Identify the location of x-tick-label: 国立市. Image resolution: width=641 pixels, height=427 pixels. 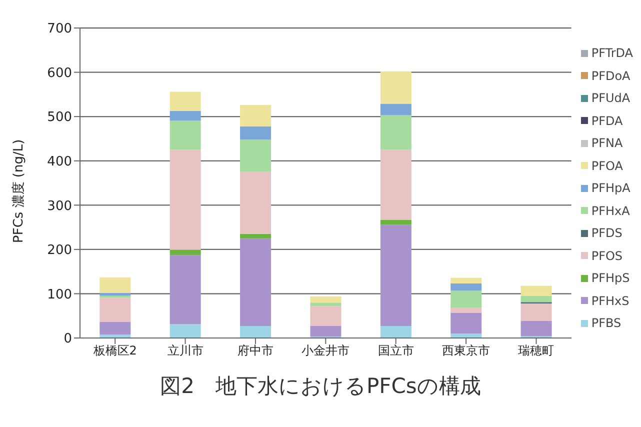
(396, 351).